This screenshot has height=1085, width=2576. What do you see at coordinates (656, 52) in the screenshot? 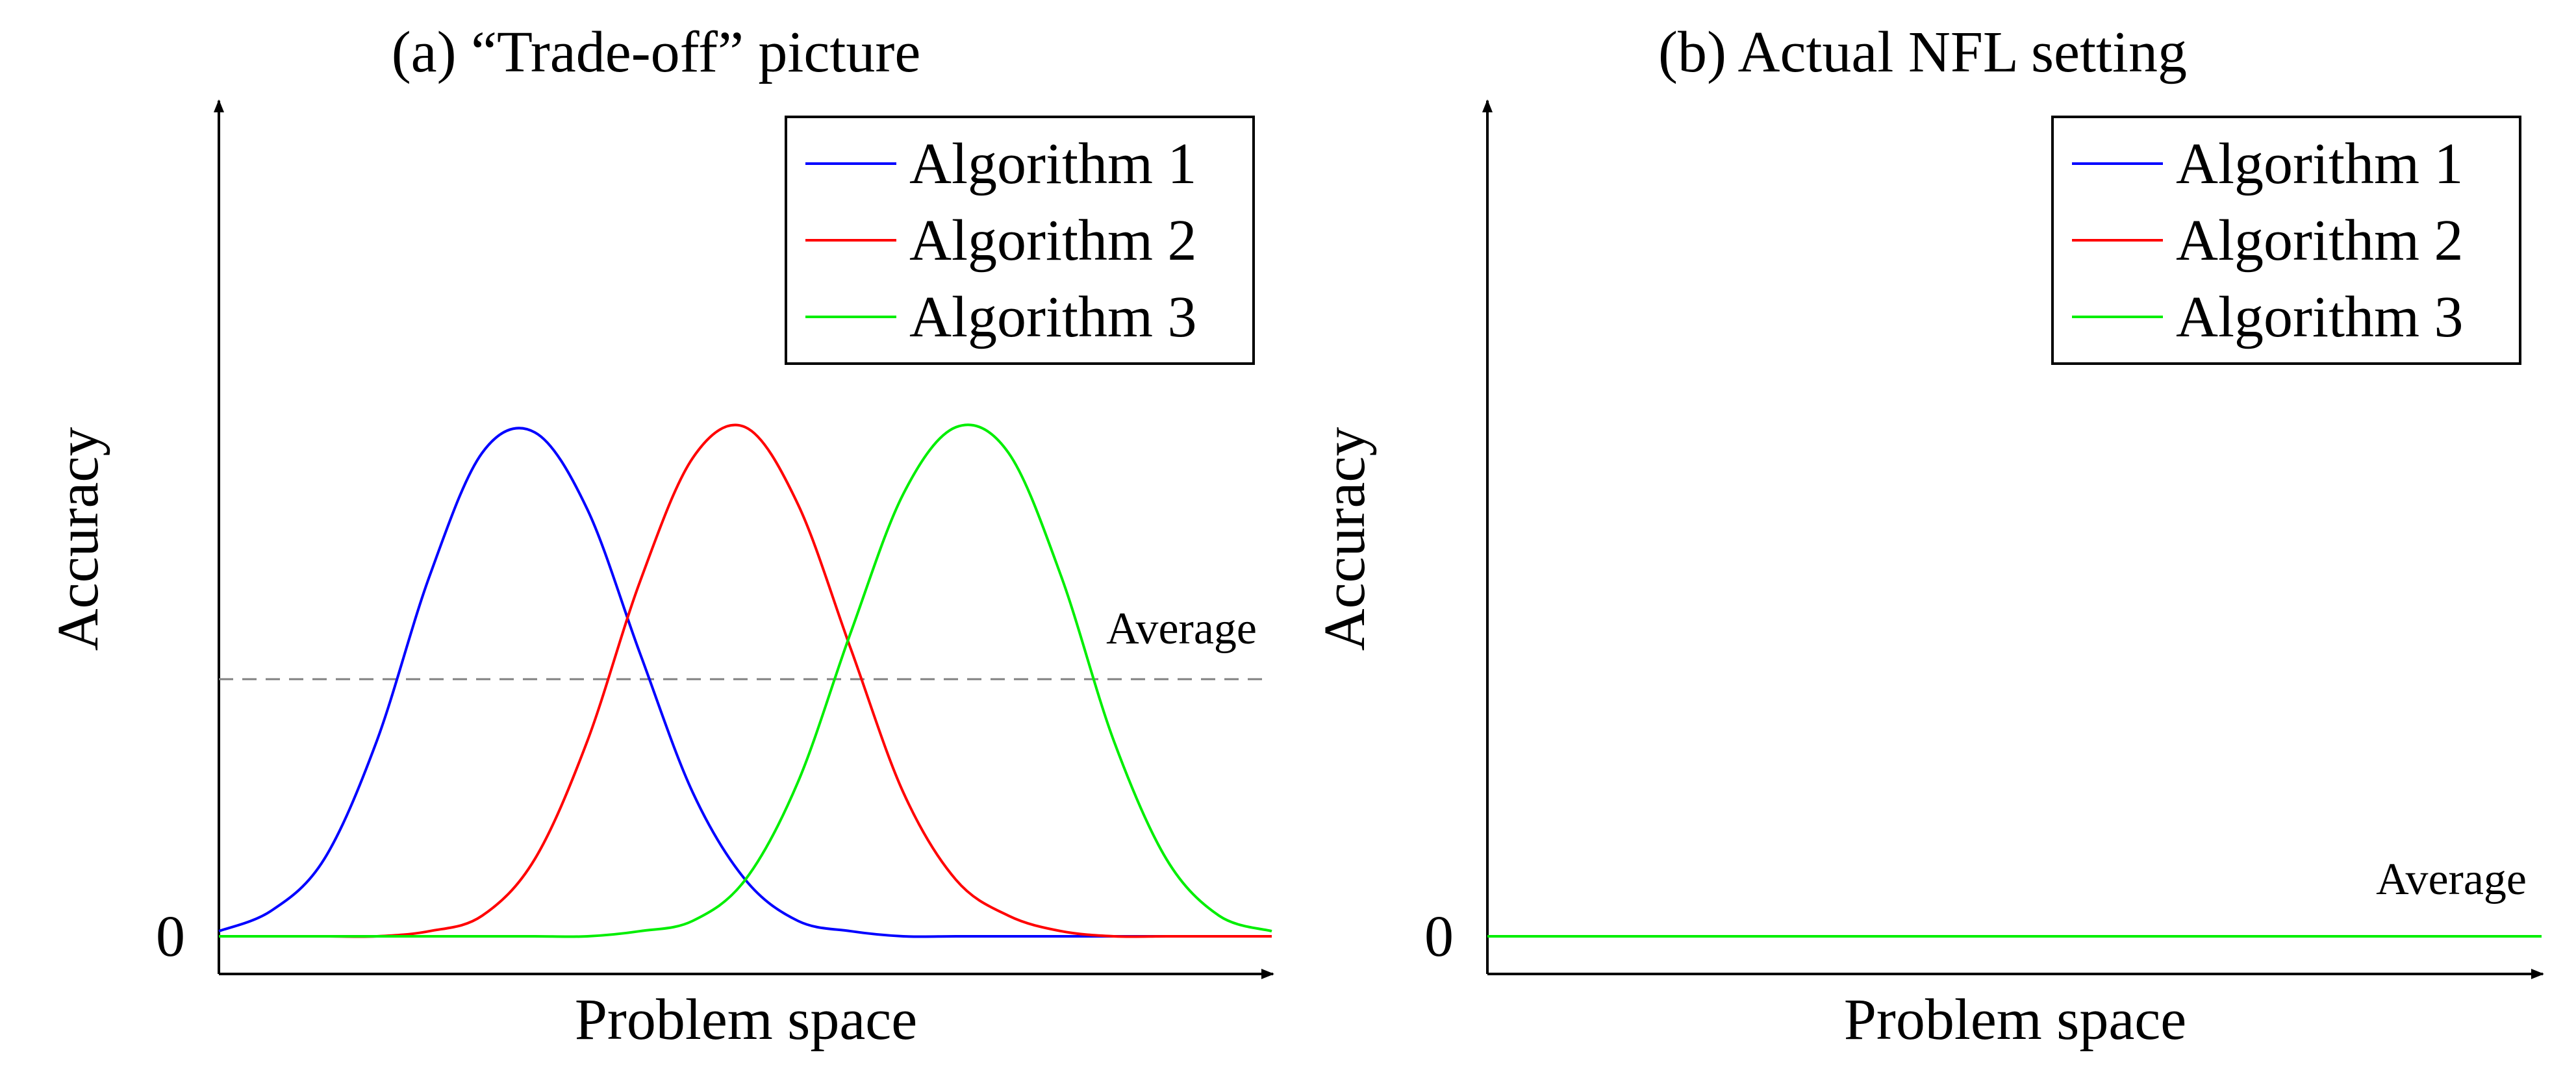
I see `chart-title: (a) “Trade-off” picture` at bounding box center [656, 52].